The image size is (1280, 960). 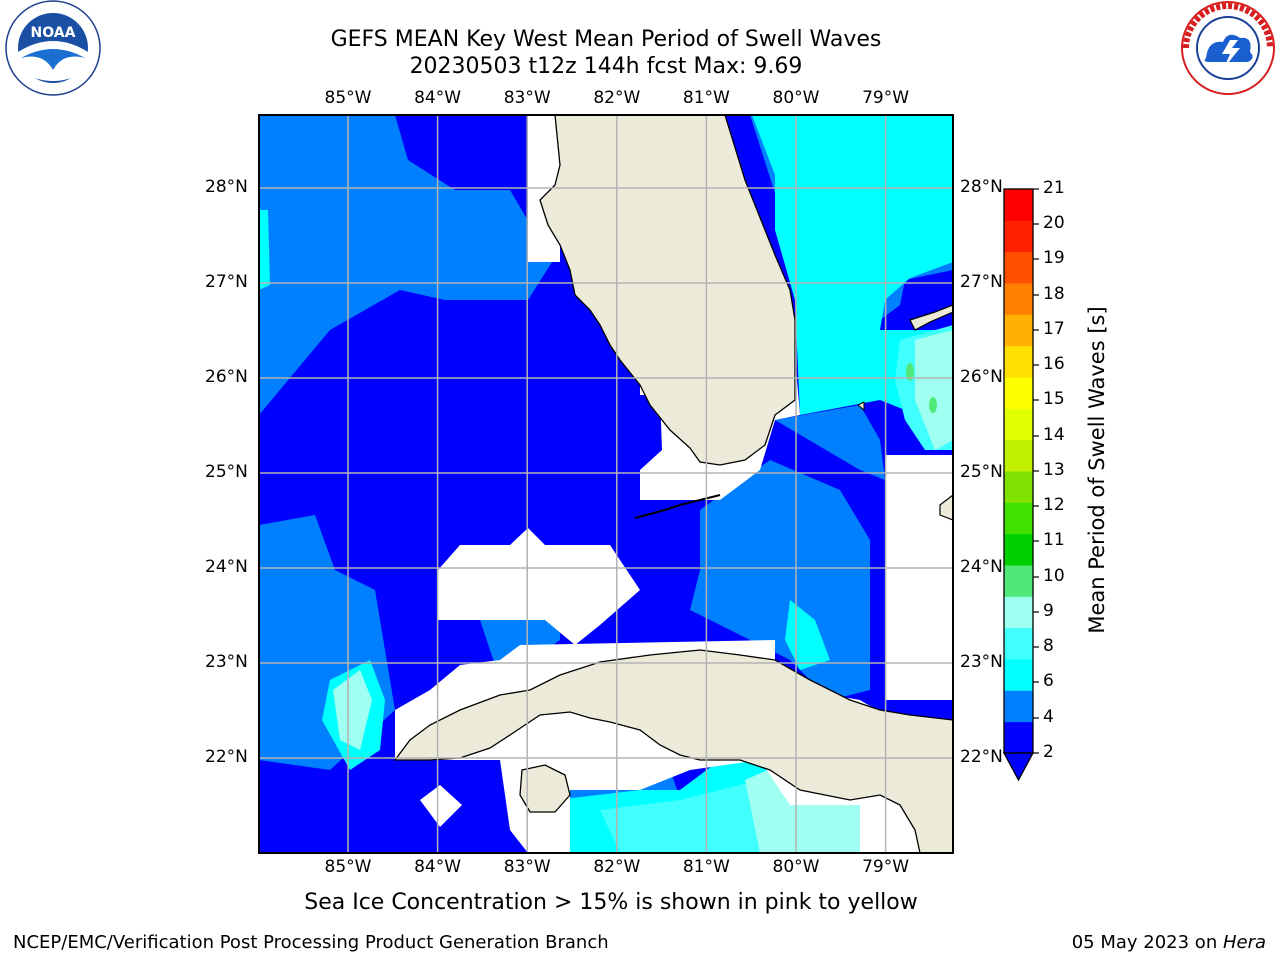 I want to click on mask-gulf-white, so click(x=539, y=586).